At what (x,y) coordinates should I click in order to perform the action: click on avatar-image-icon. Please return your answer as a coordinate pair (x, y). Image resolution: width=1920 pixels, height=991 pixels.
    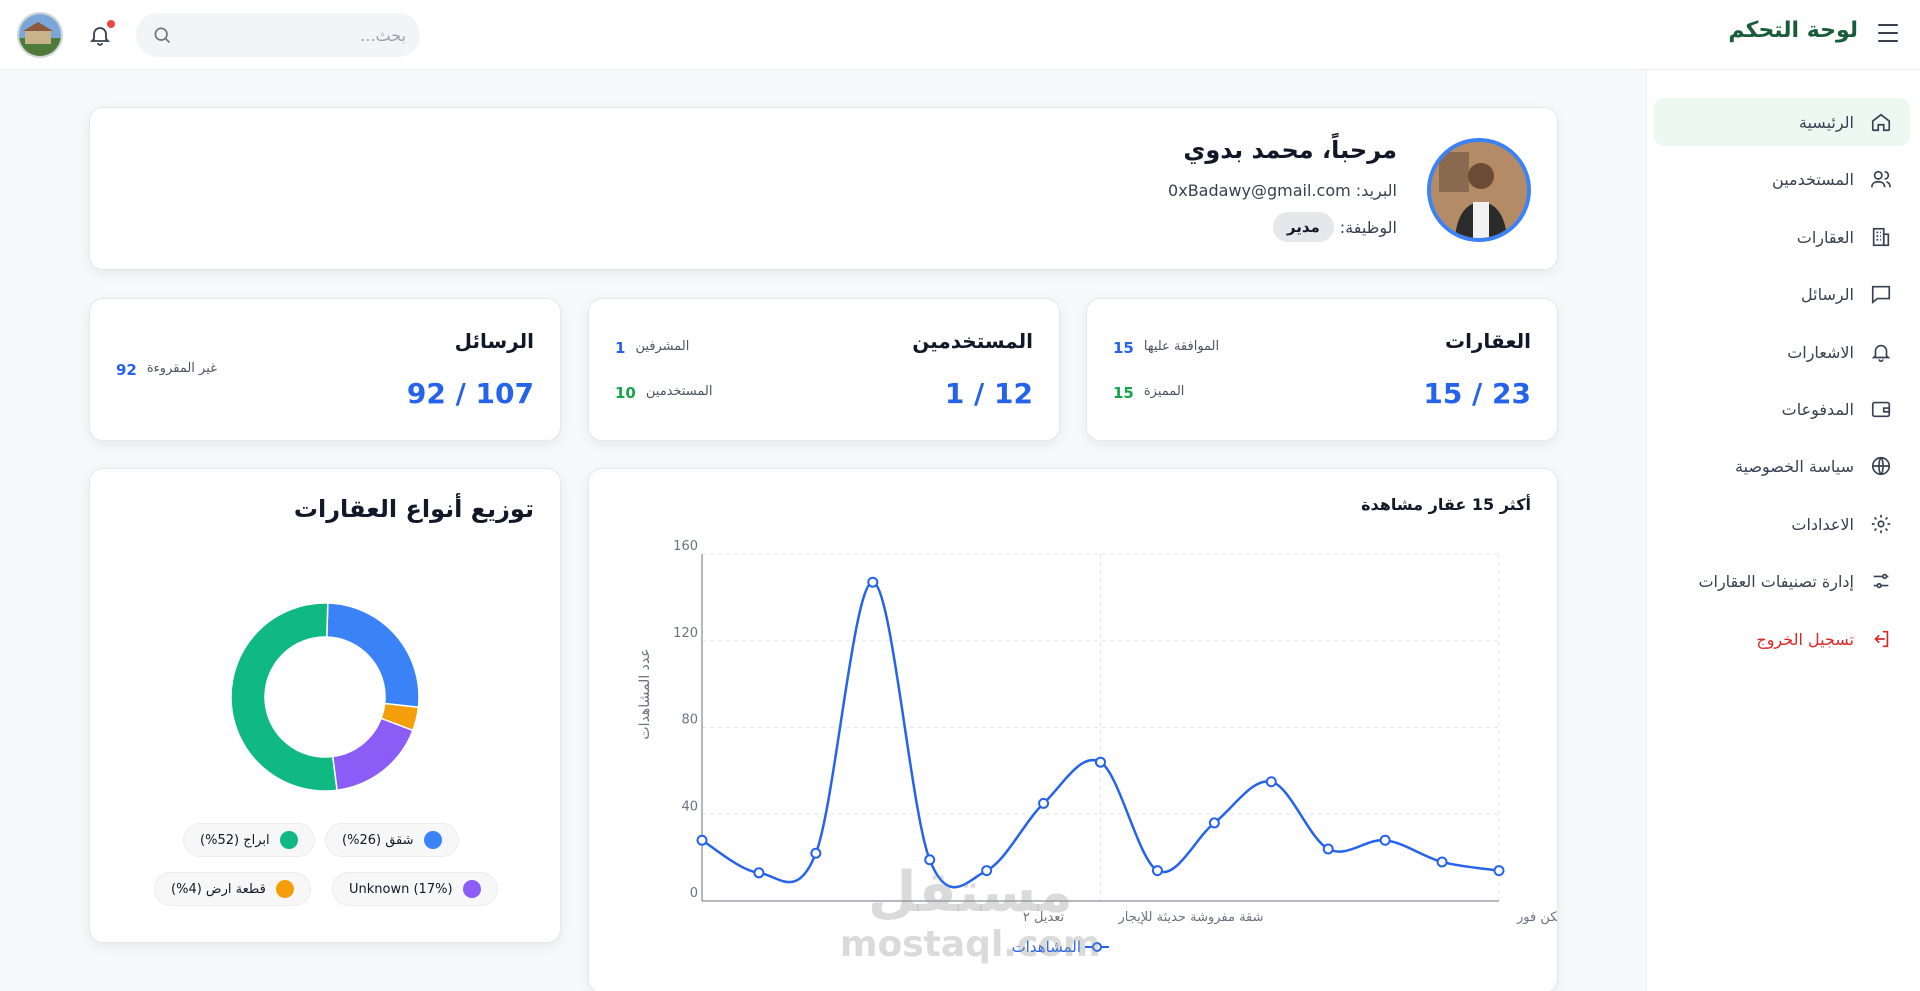
    Looking at the image, I should click on (40, 35).